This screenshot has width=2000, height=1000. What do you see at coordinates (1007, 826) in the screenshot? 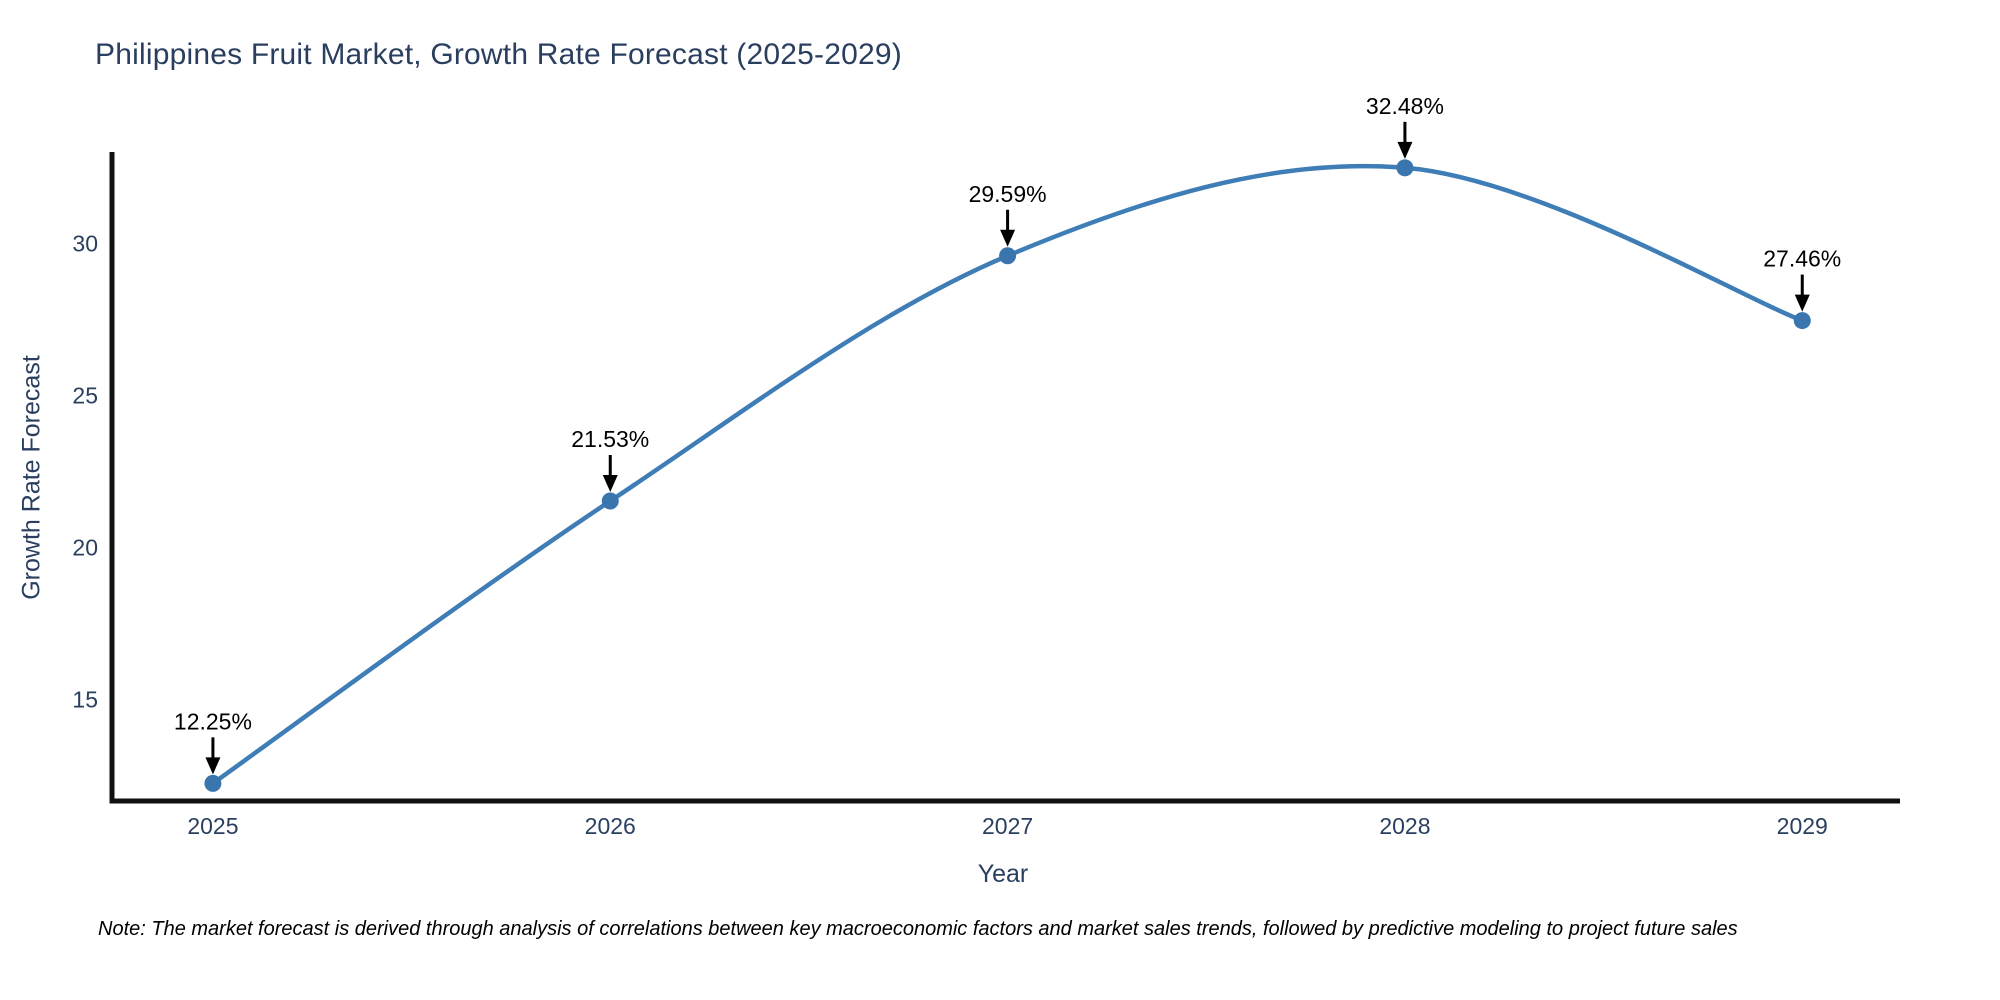
I see `x-tick-label: 2027` at bounding box center [1007, 826].